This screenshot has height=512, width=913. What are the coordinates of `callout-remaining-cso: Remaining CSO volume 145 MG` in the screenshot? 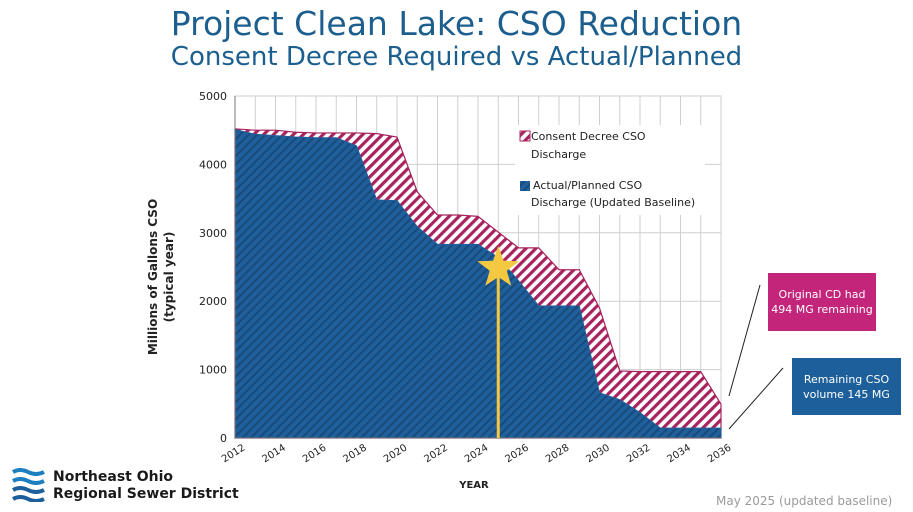 It's located at (846, 386).